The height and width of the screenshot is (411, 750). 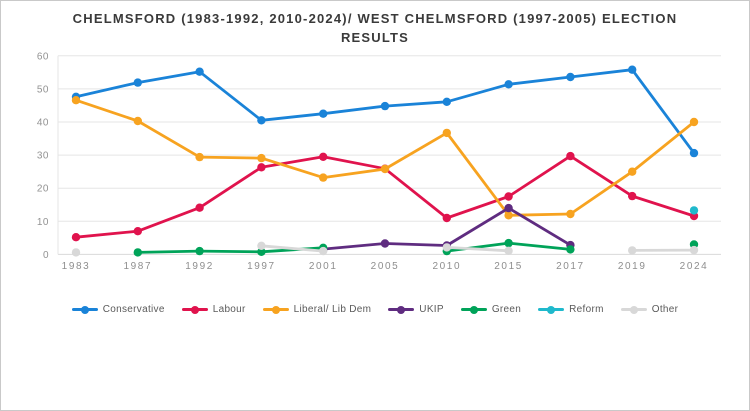 I want to click on x-tick-label: 2017, so click(x=570, y=266).